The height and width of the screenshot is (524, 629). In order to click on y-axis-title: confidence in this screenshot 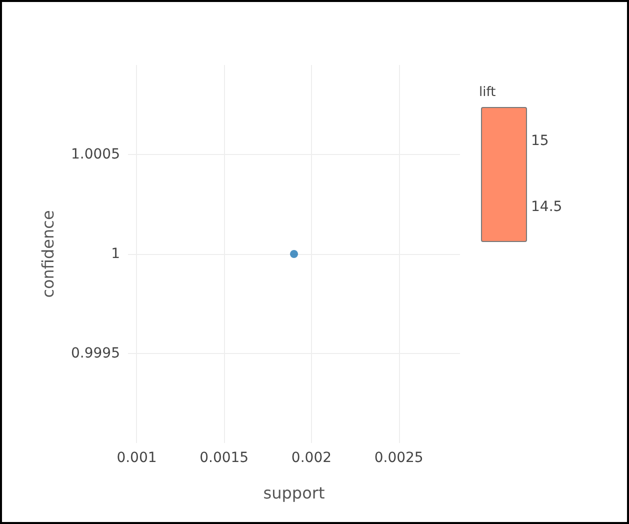, I will do `click(48, 254)`.